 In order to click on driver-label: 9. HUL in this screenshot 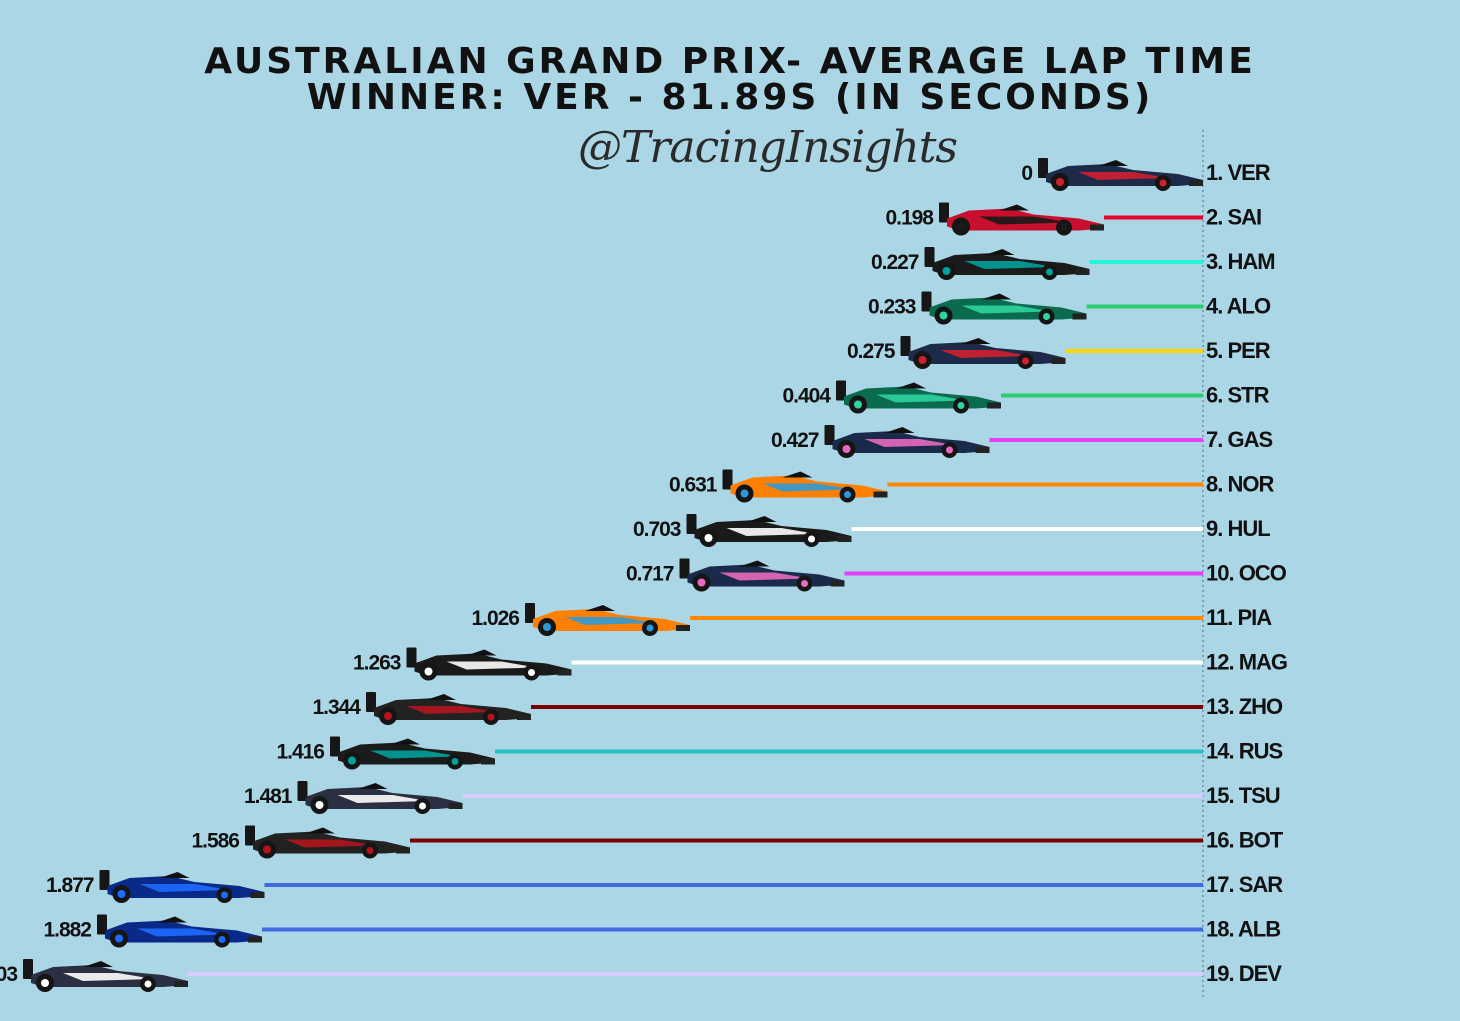, I will do `click(1238, 528)`.